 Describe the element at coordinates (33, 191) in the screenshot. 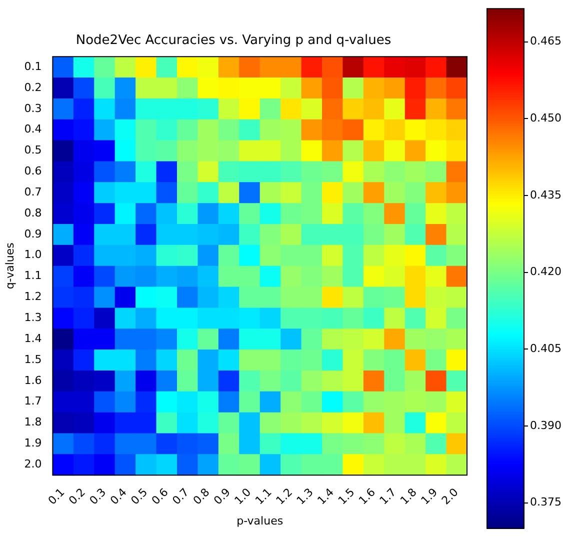

I see `y-tick-label: 0.7` at that location.